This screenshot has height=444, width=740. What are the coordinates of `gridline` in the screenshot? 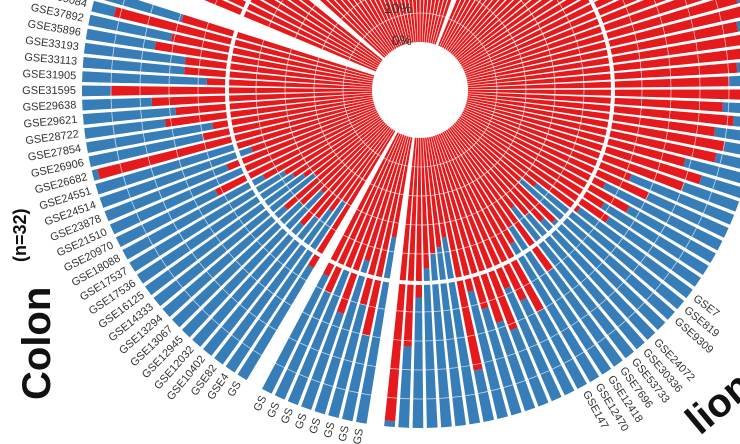 It's located at (420, 98).